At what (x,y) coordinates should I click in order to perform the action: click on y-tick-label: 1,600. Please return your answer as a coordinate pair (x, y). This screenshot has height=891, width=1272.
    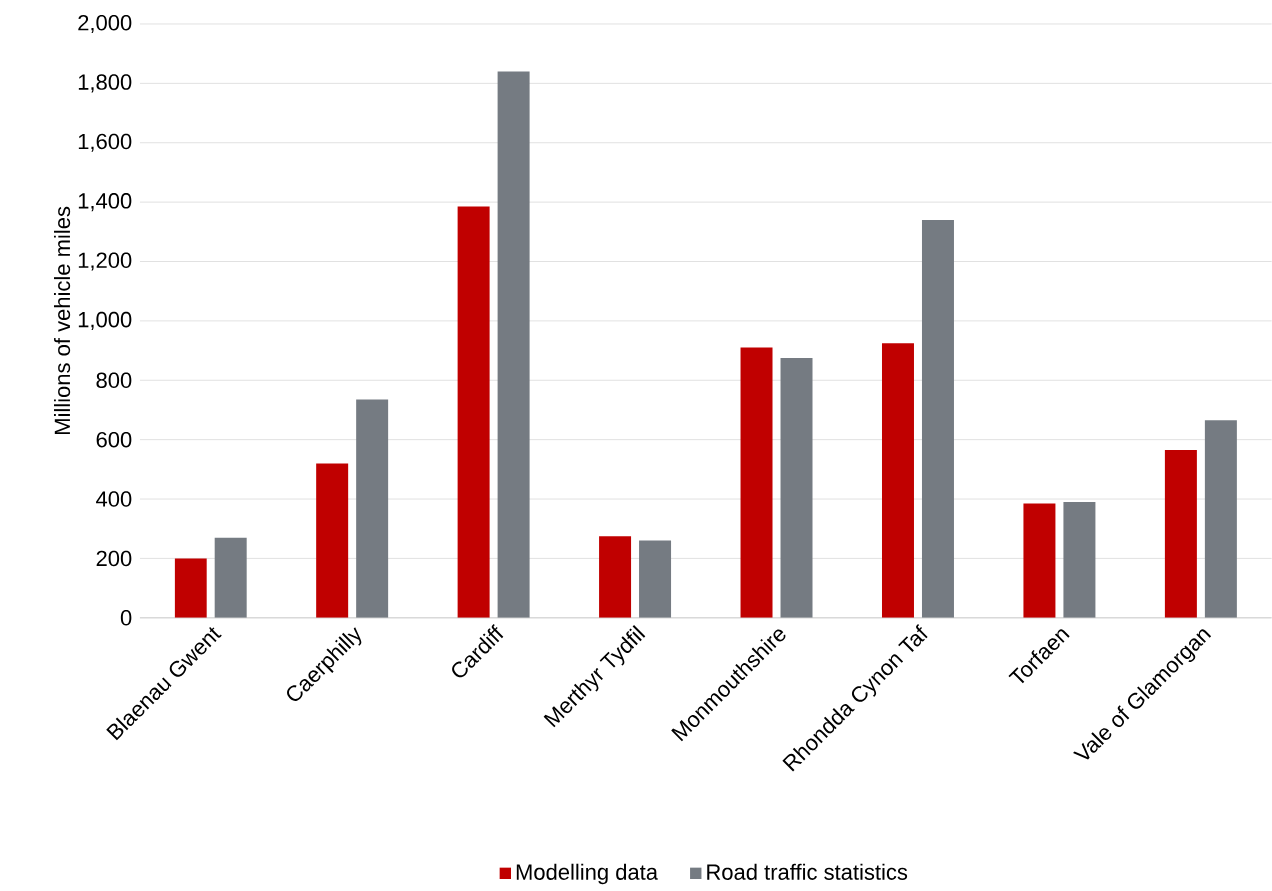
    Looking at the image, I should click on (105, 142).